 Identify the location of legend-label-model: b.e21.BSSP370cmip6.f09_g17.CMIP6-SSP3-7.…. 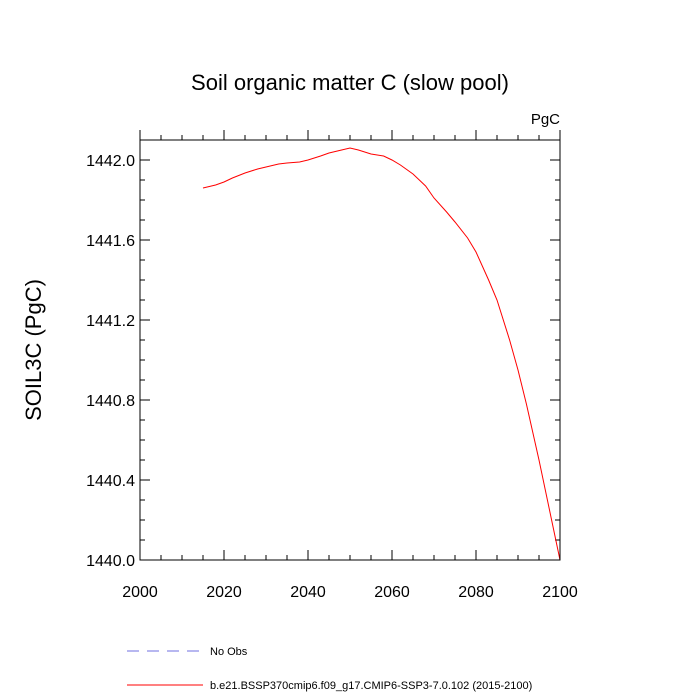
(371, 686).